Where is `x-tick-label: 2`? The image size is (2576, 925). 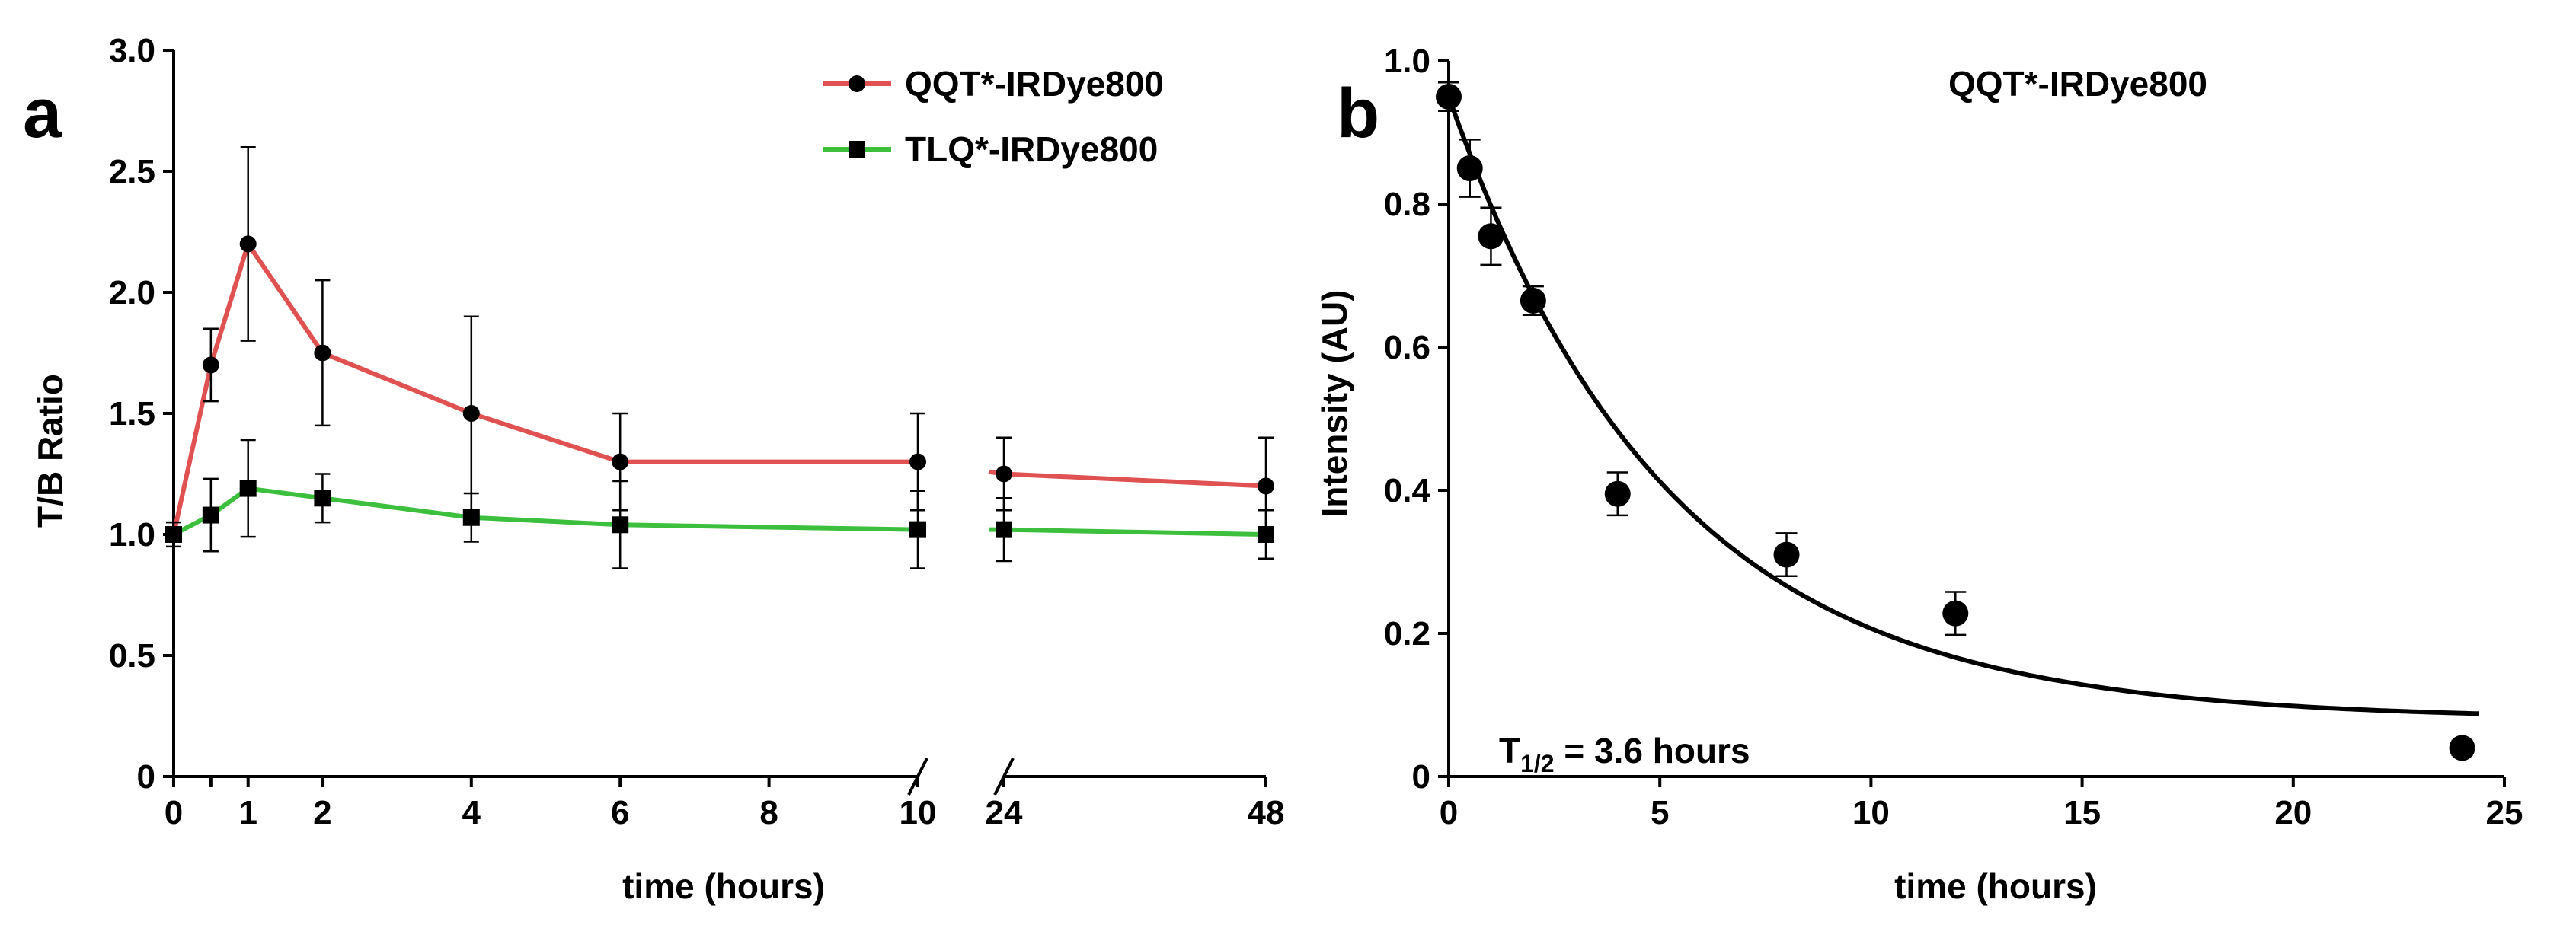
x-tick-label: 2 is located at coordinates (322, 812).